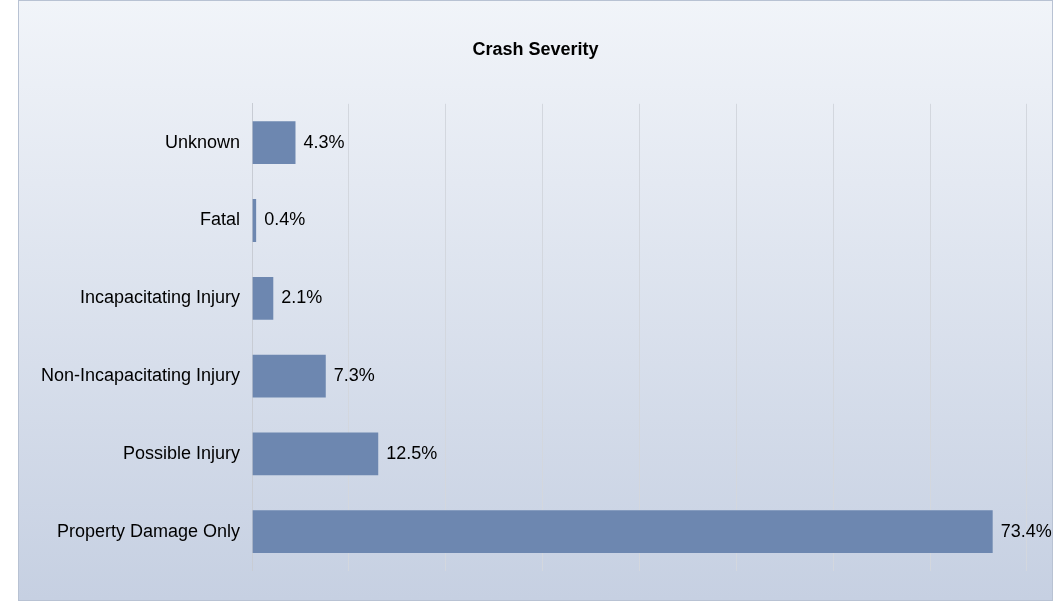 This screenshot has width=1053, height=601. What do you see at coordinates (535, 49) in the screenshot?
I see `chart-title: Crash Severity` at bounding box center [535, 49].